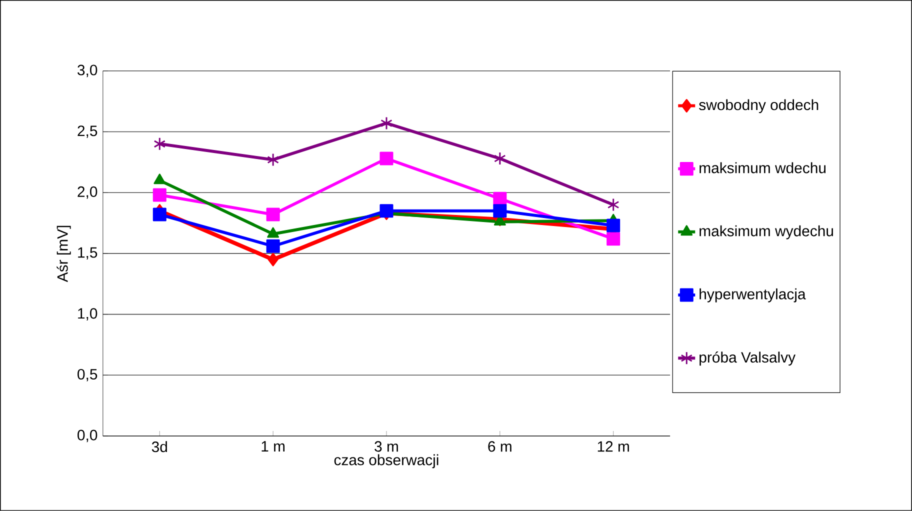 Image resolution: width=912 pixels, height=511 pixels. I want to click on y-tick-label: 2,0, so click(88, 192).